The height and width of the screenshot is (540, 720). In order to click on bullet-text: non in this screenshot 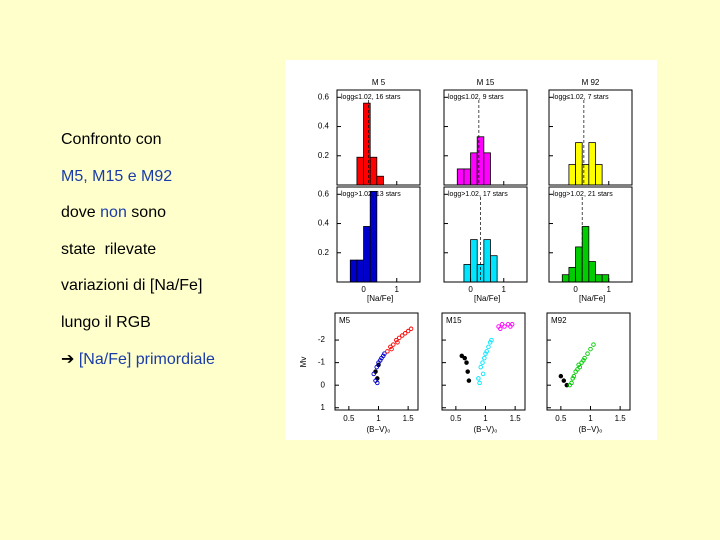, I will do `click(113, 213)`.